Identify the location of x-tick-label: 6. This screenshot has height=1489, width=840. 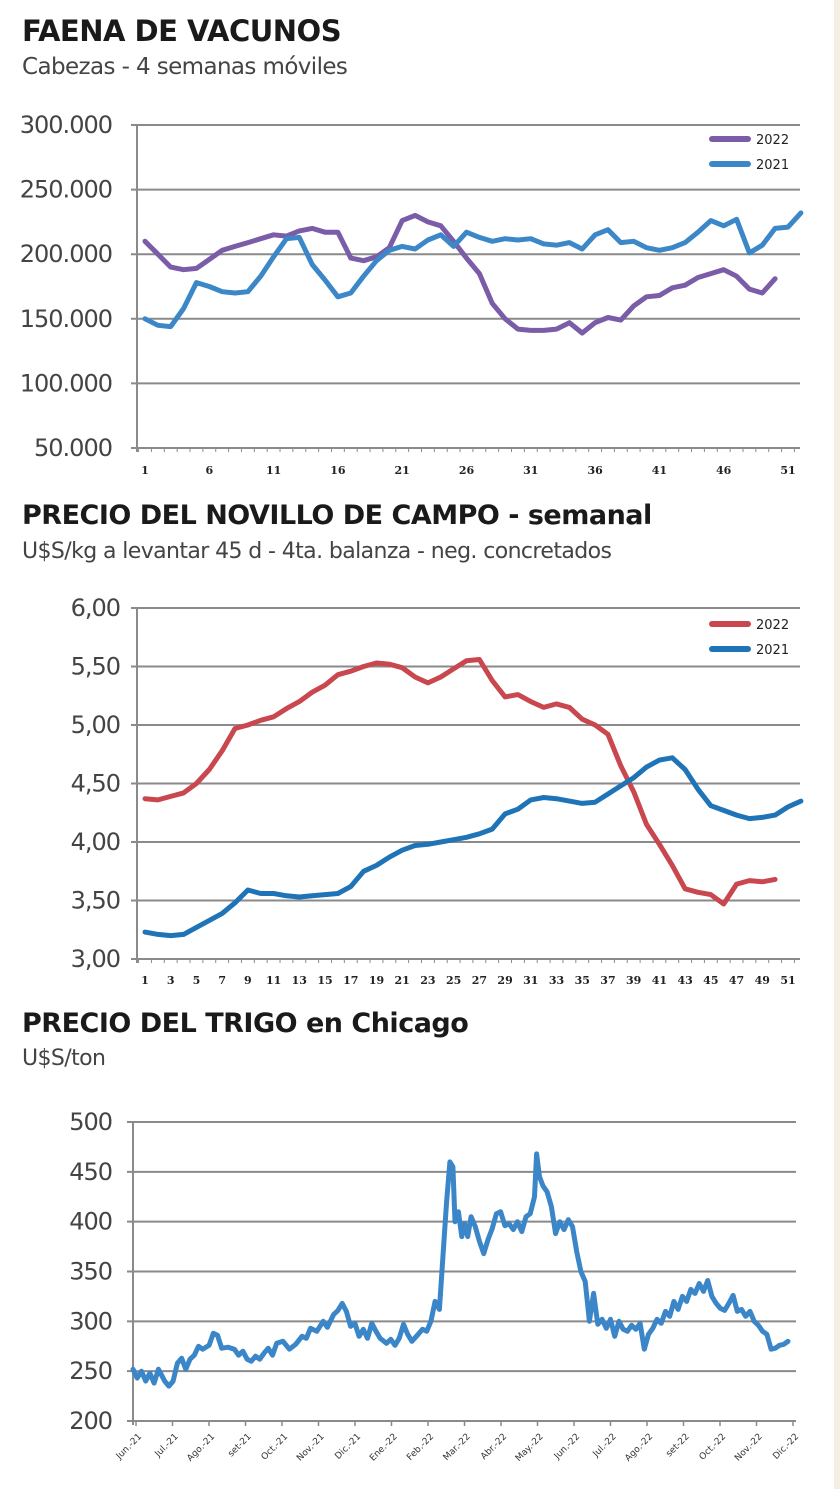
(209, 470).